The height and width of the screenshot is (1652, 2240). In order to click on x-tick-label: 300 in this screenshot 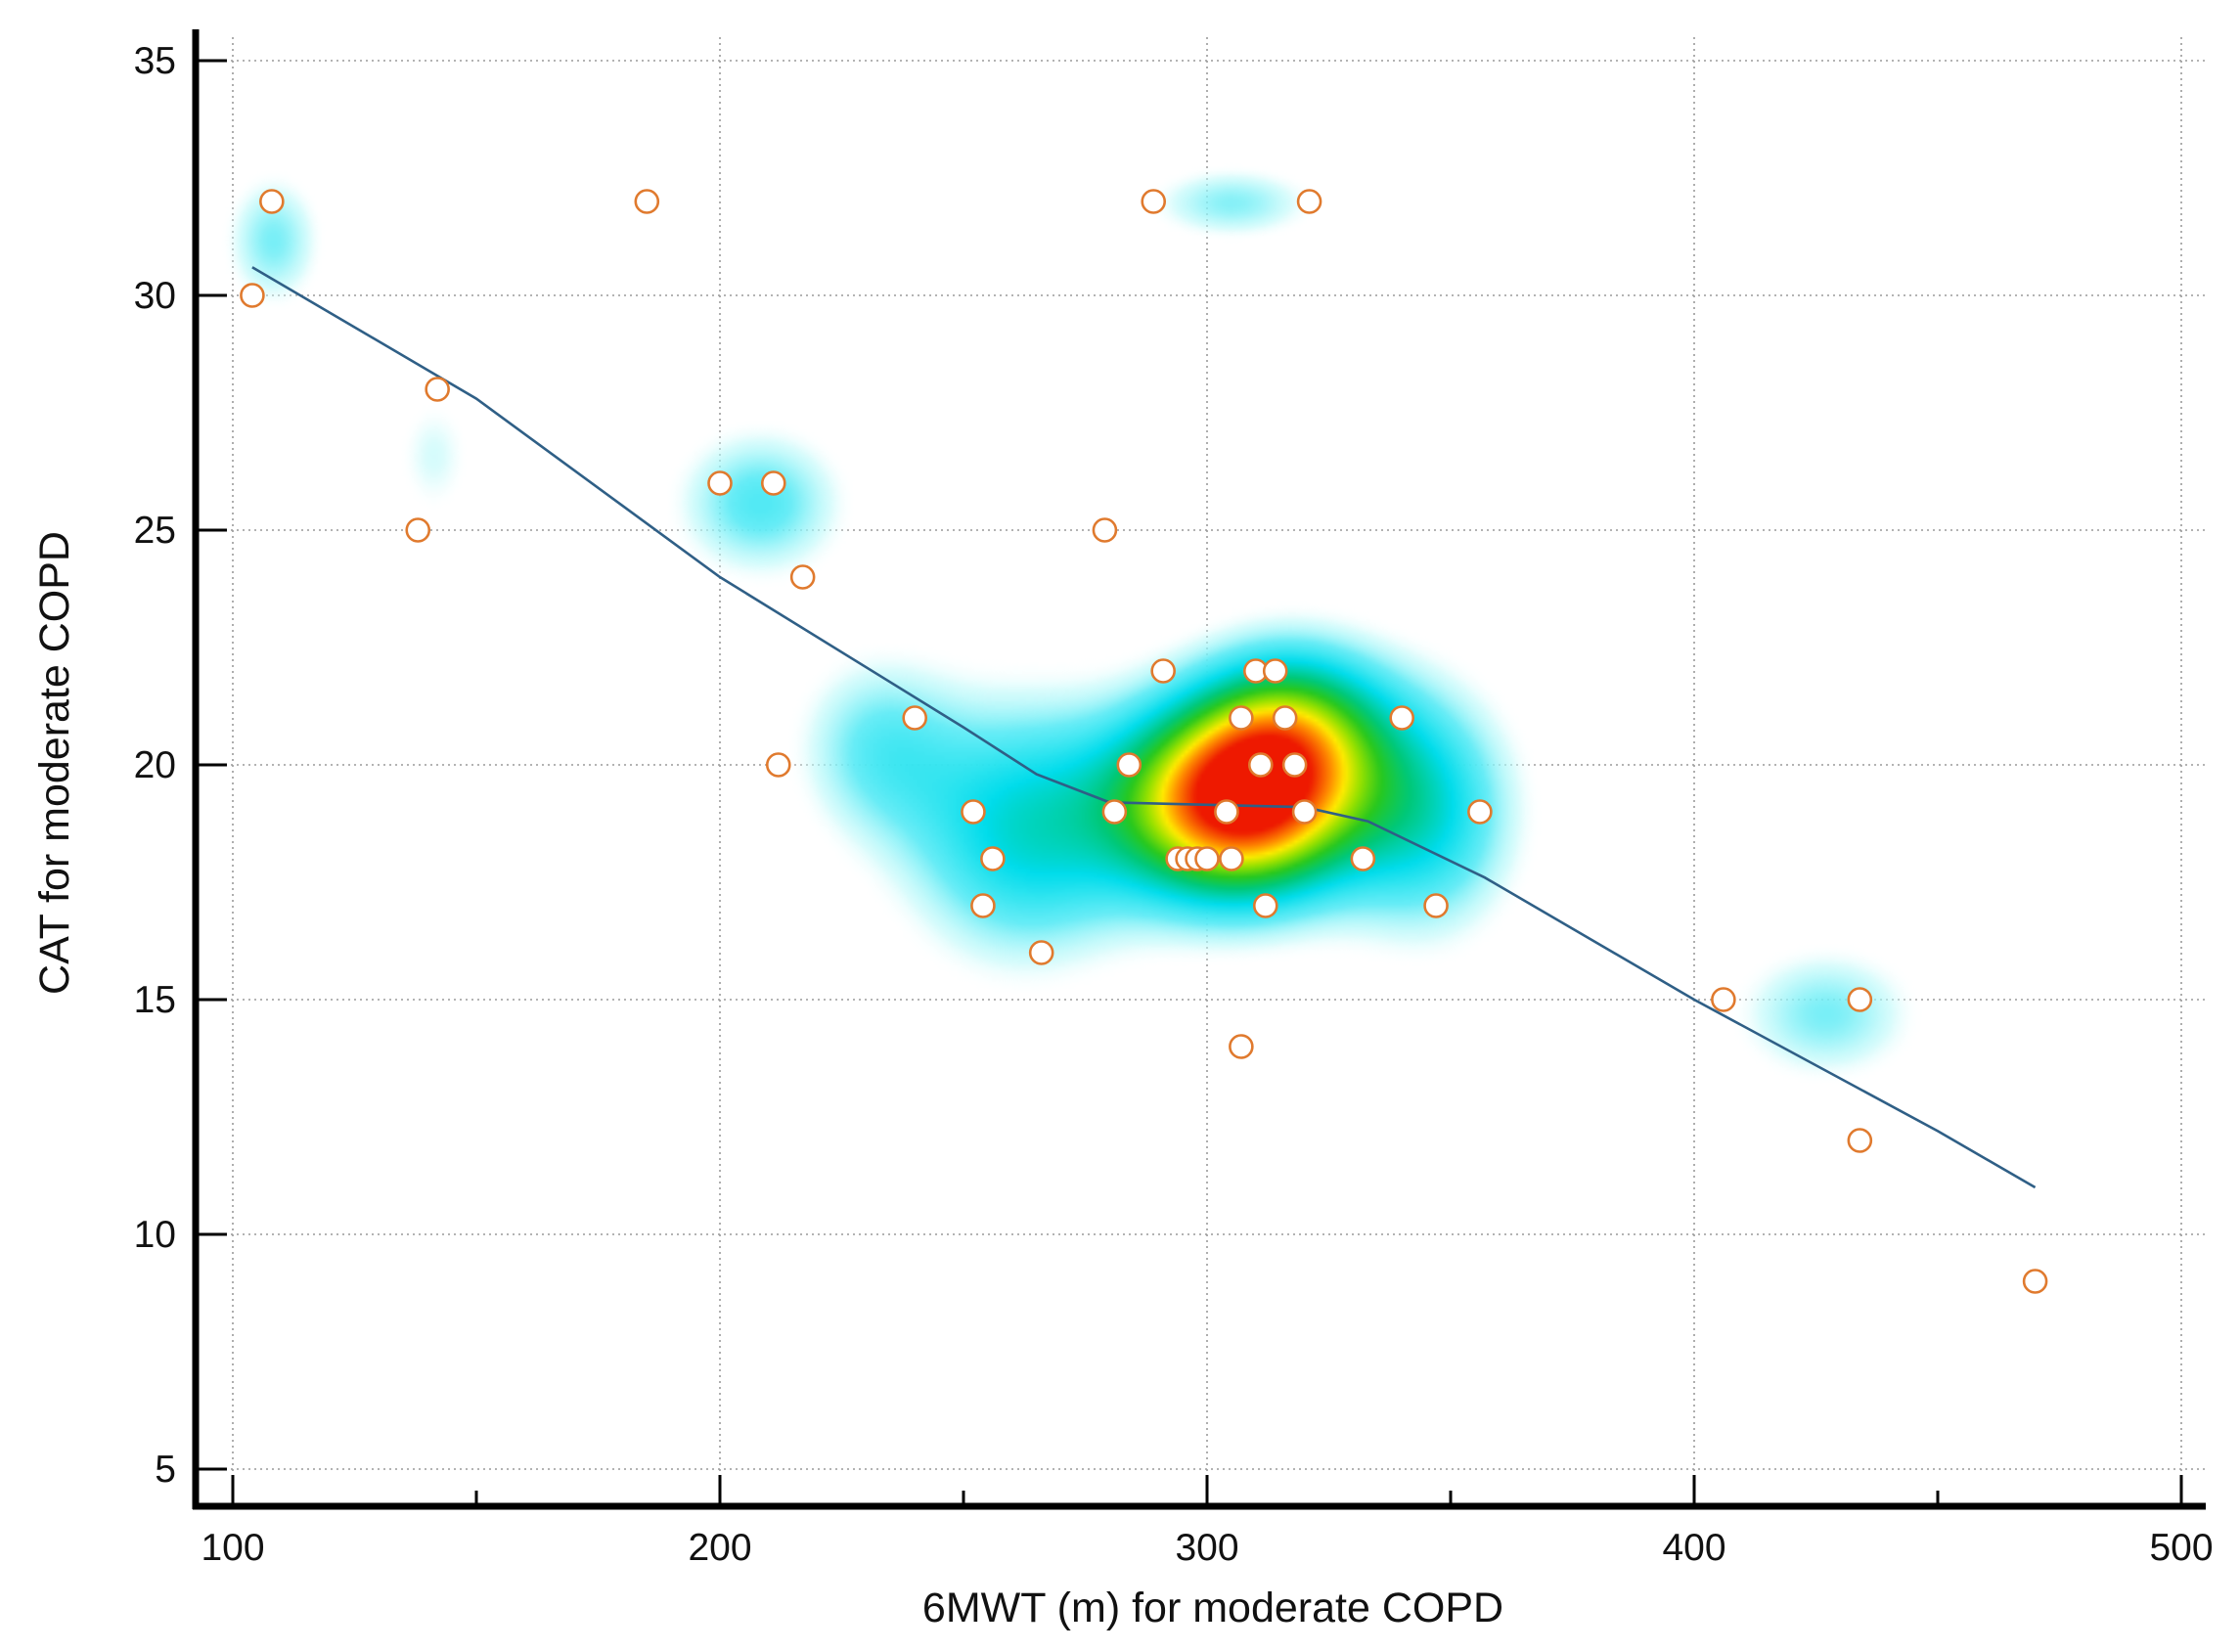, I will do `click(1206, 1548)`.